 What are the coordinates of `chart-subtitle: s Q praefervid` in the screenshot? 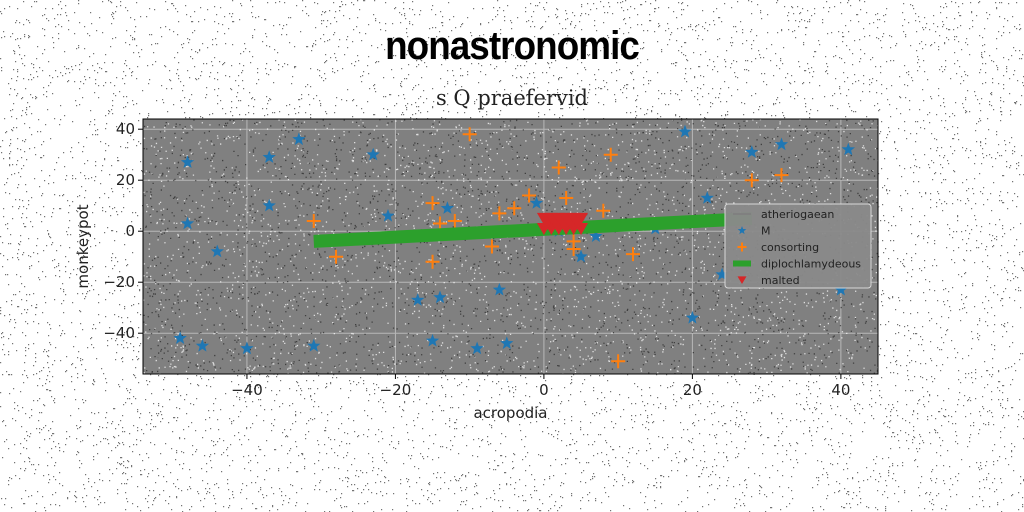 It's located at (512, 98).